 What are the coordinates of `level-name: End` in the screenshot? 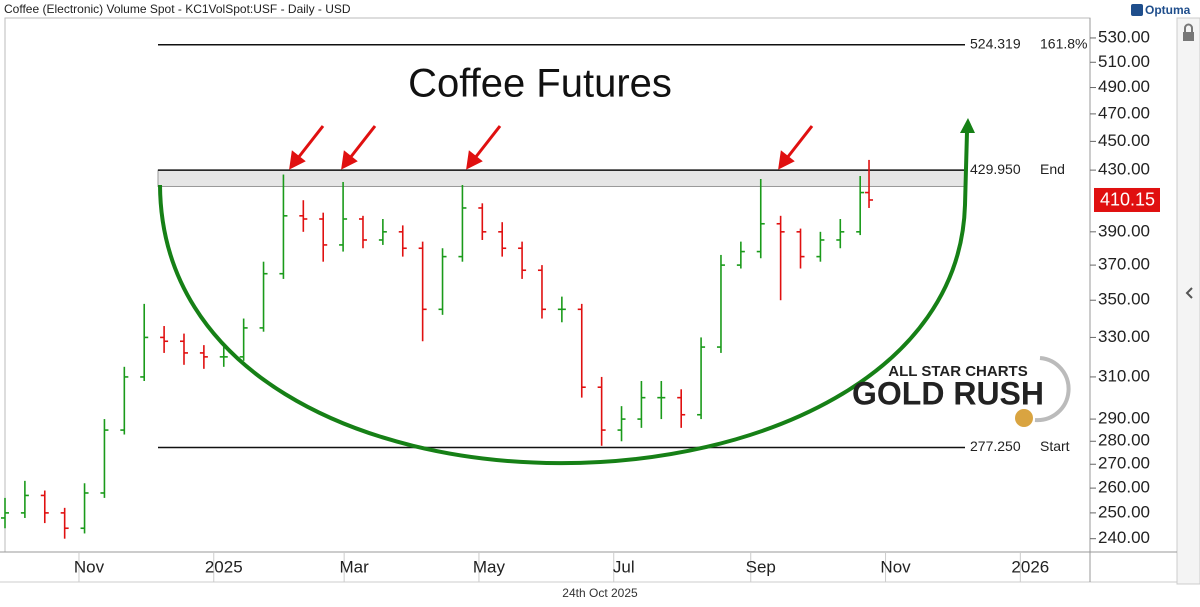 It's located at (1052, 169).